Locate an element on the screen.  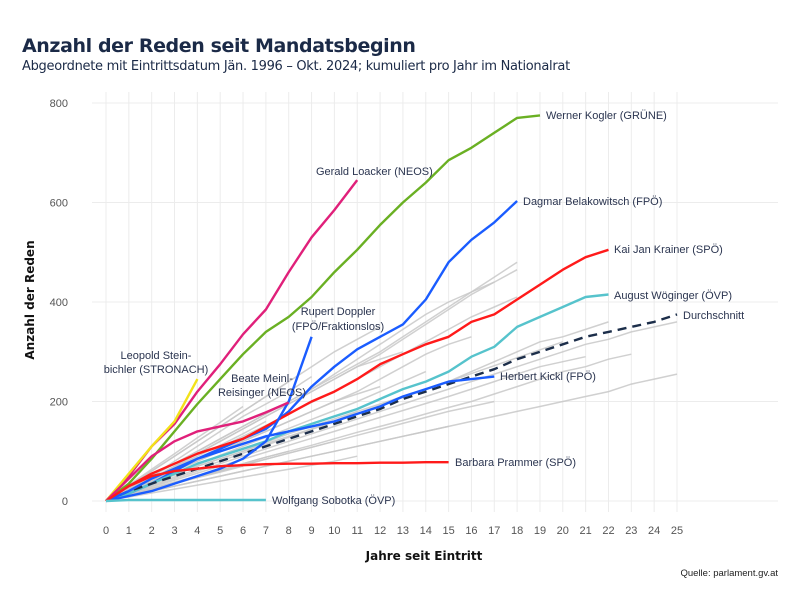
x-tick-label: 20 is located at coordinates (563, 531).